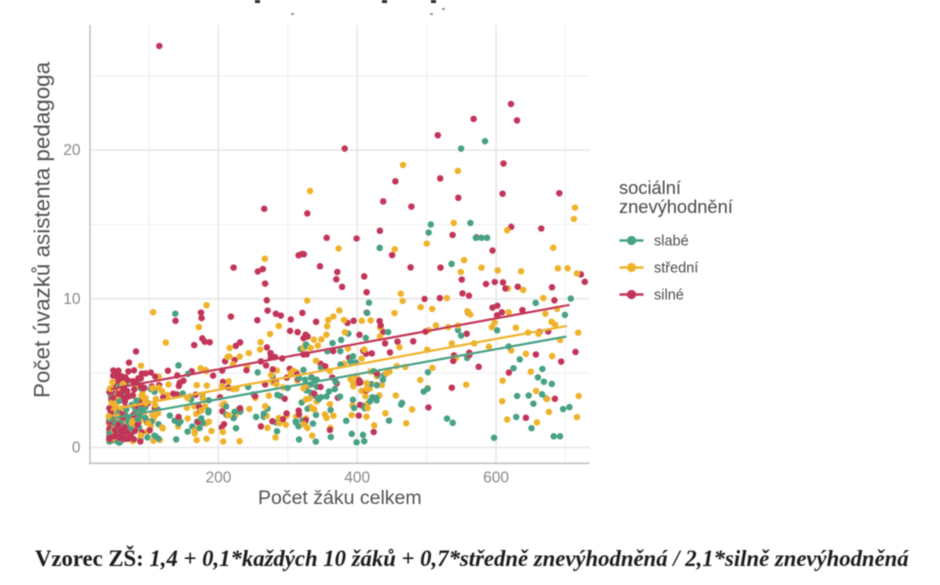 This screenshot has width=940, height=585. Describe the element at coordinates (76, 448) in the screenshot. I see `svg-text: 0` at that location.